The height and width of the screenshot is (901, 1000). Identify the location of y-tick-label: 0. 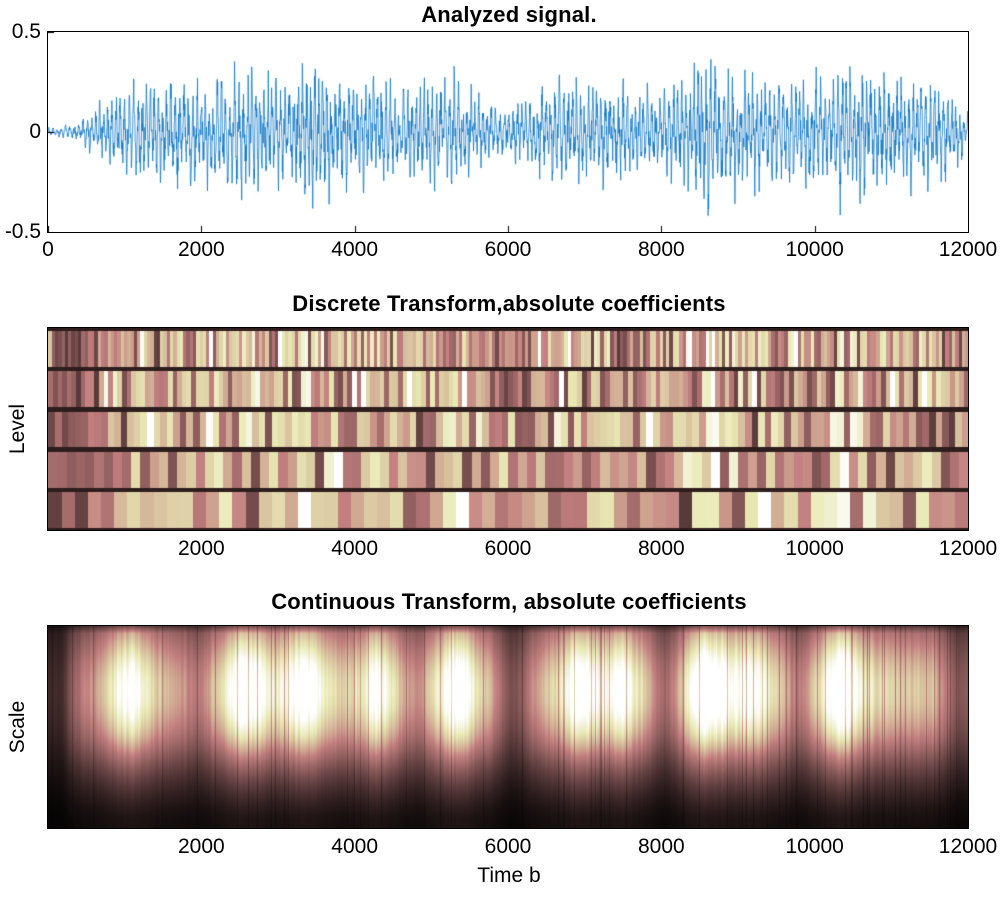
(35, 131).